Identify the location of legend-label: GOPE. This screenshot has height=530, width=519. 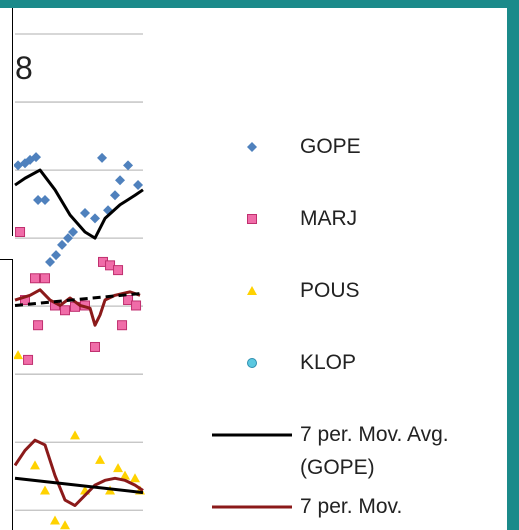
(330, 146).